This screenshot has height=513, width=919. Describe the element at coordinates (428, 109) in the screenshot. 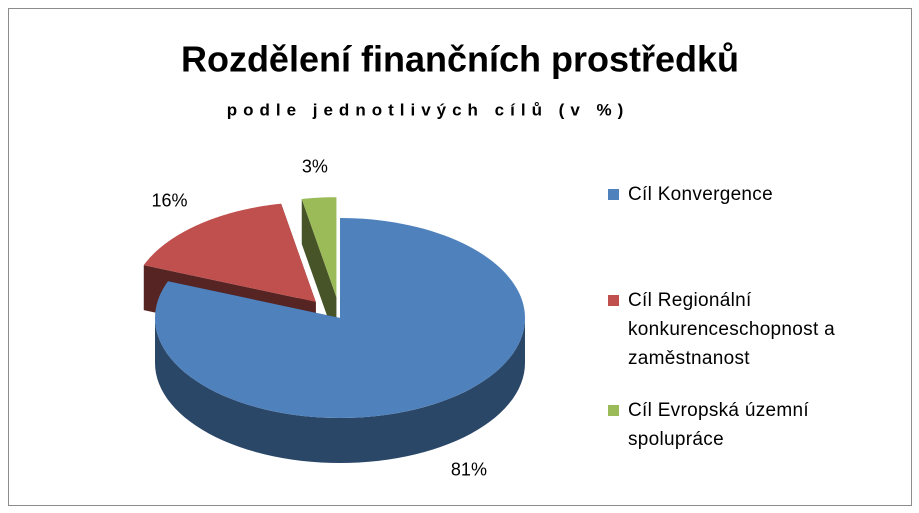

I see `chart-subtitle: podle jednotlivých cílů (v %)` at that location.